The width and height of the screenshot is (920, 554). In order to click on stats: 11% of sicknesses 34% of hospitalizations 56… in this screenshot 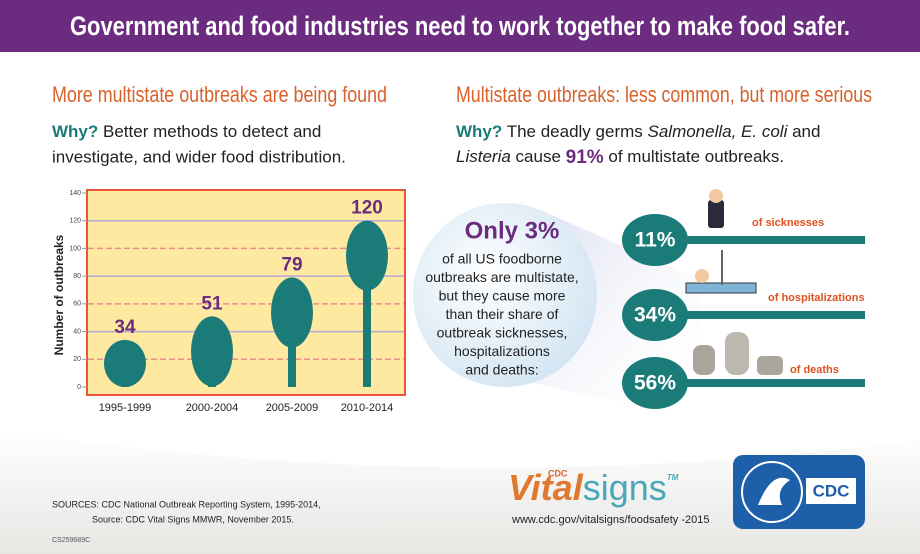, I will do `click(743, 299)`.